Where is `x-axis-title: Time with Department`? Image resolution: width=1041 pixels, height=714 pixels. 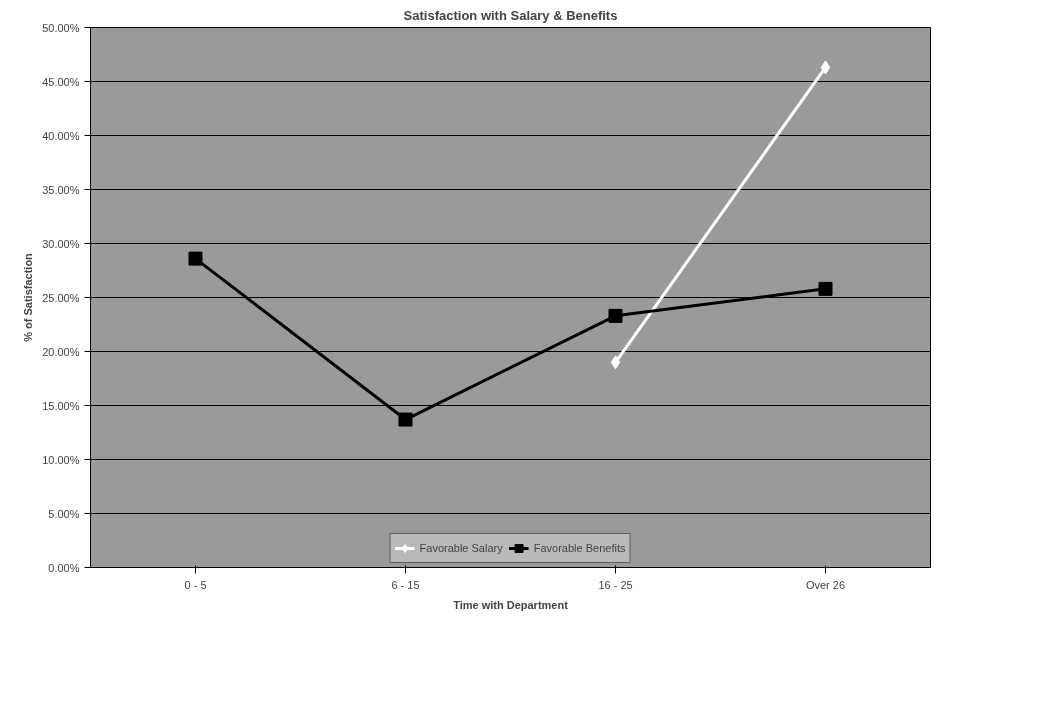 x-axis-title: Time with Department is located at coordinates (511, 604).